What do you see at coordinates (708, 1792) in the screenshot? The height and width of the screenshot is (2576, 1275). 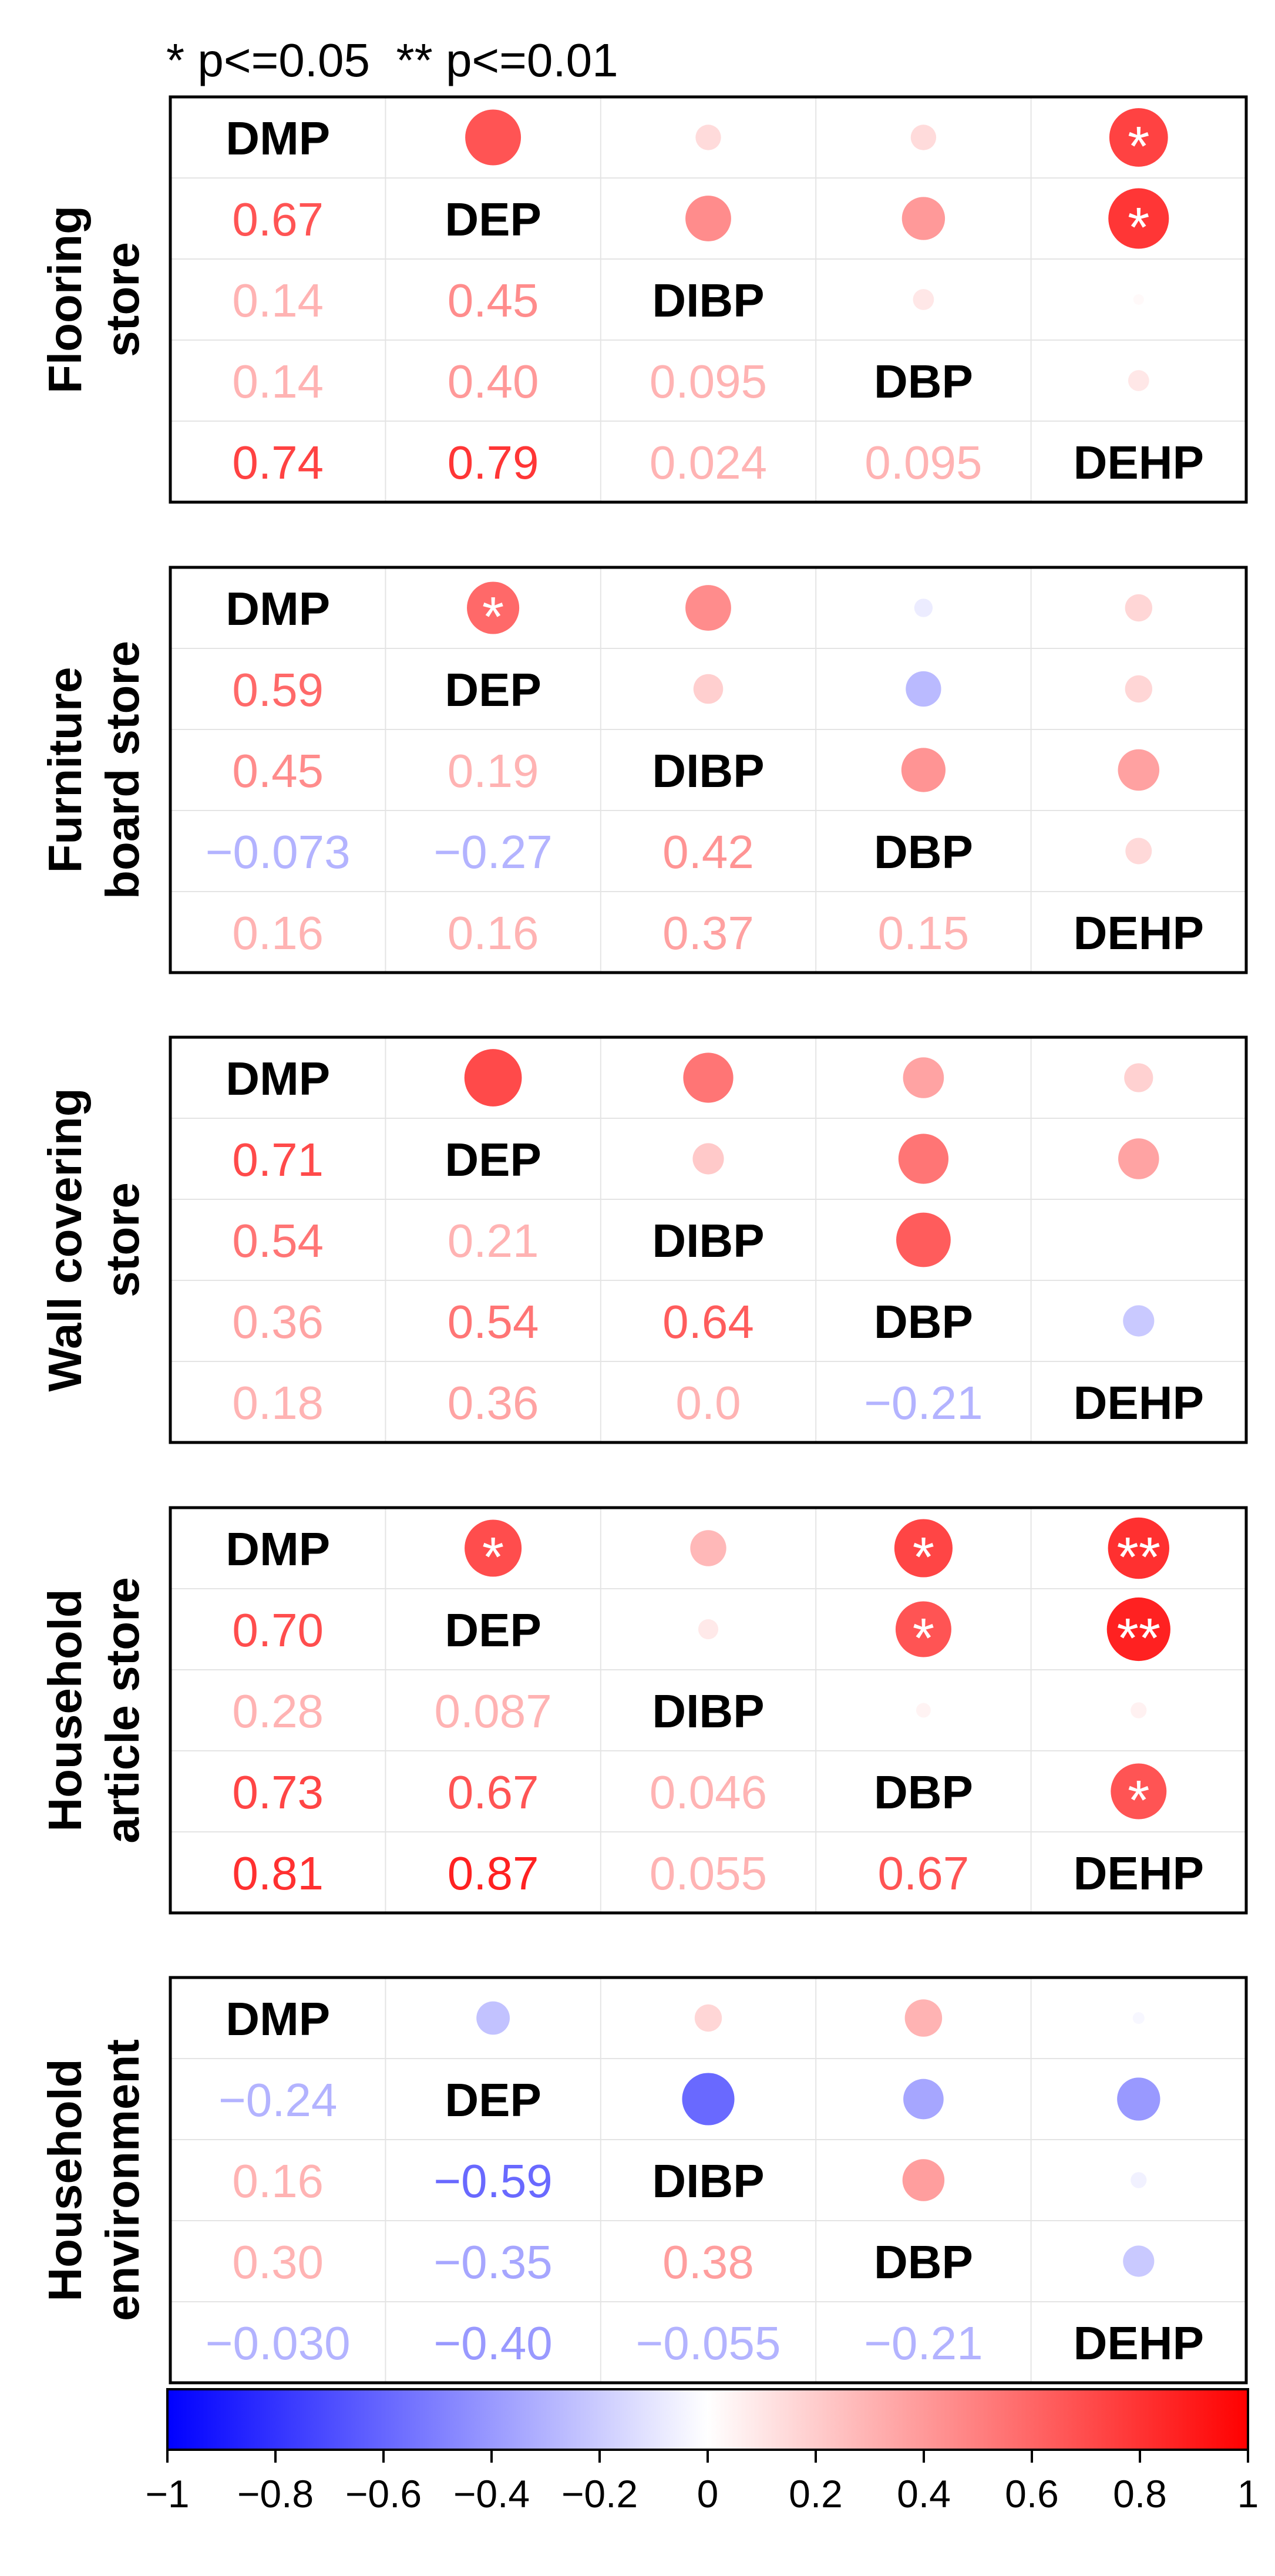 I see `coefficient-label: 0.046` at bounding box center [708, 1792].